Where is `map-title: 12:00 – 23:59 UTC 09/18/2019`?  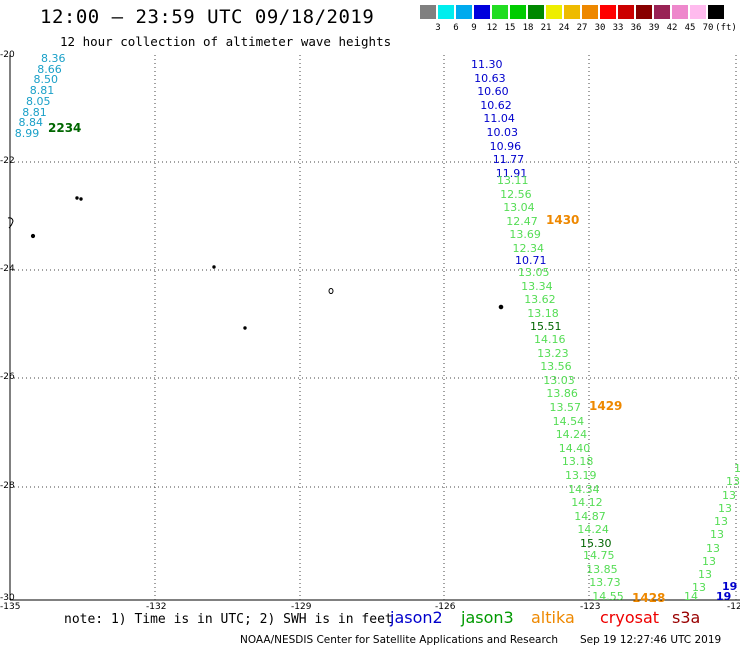
map-title: 12:00 – 23:59 UTC 09/18/2019 is located at coordinates (207, 17).